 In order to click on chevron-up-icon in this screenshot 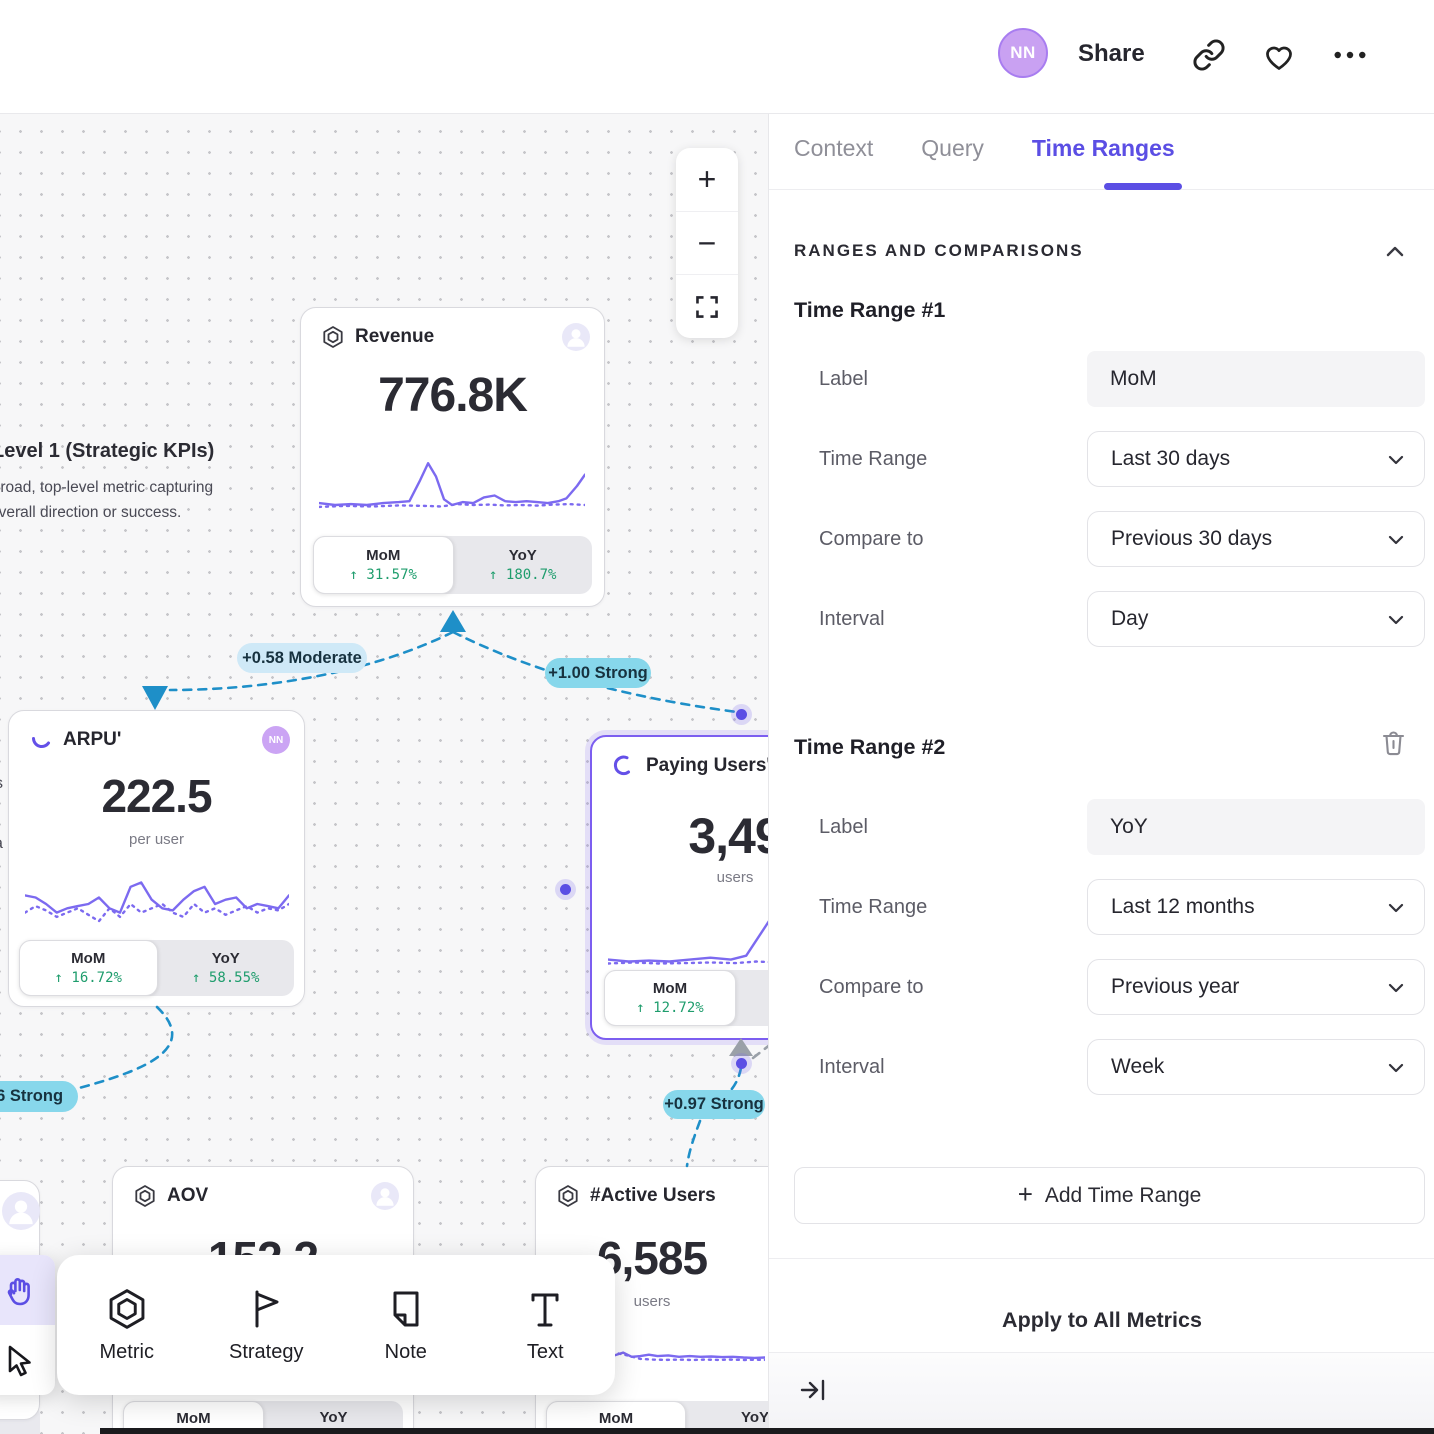, I will do `click(1395, 251)`.